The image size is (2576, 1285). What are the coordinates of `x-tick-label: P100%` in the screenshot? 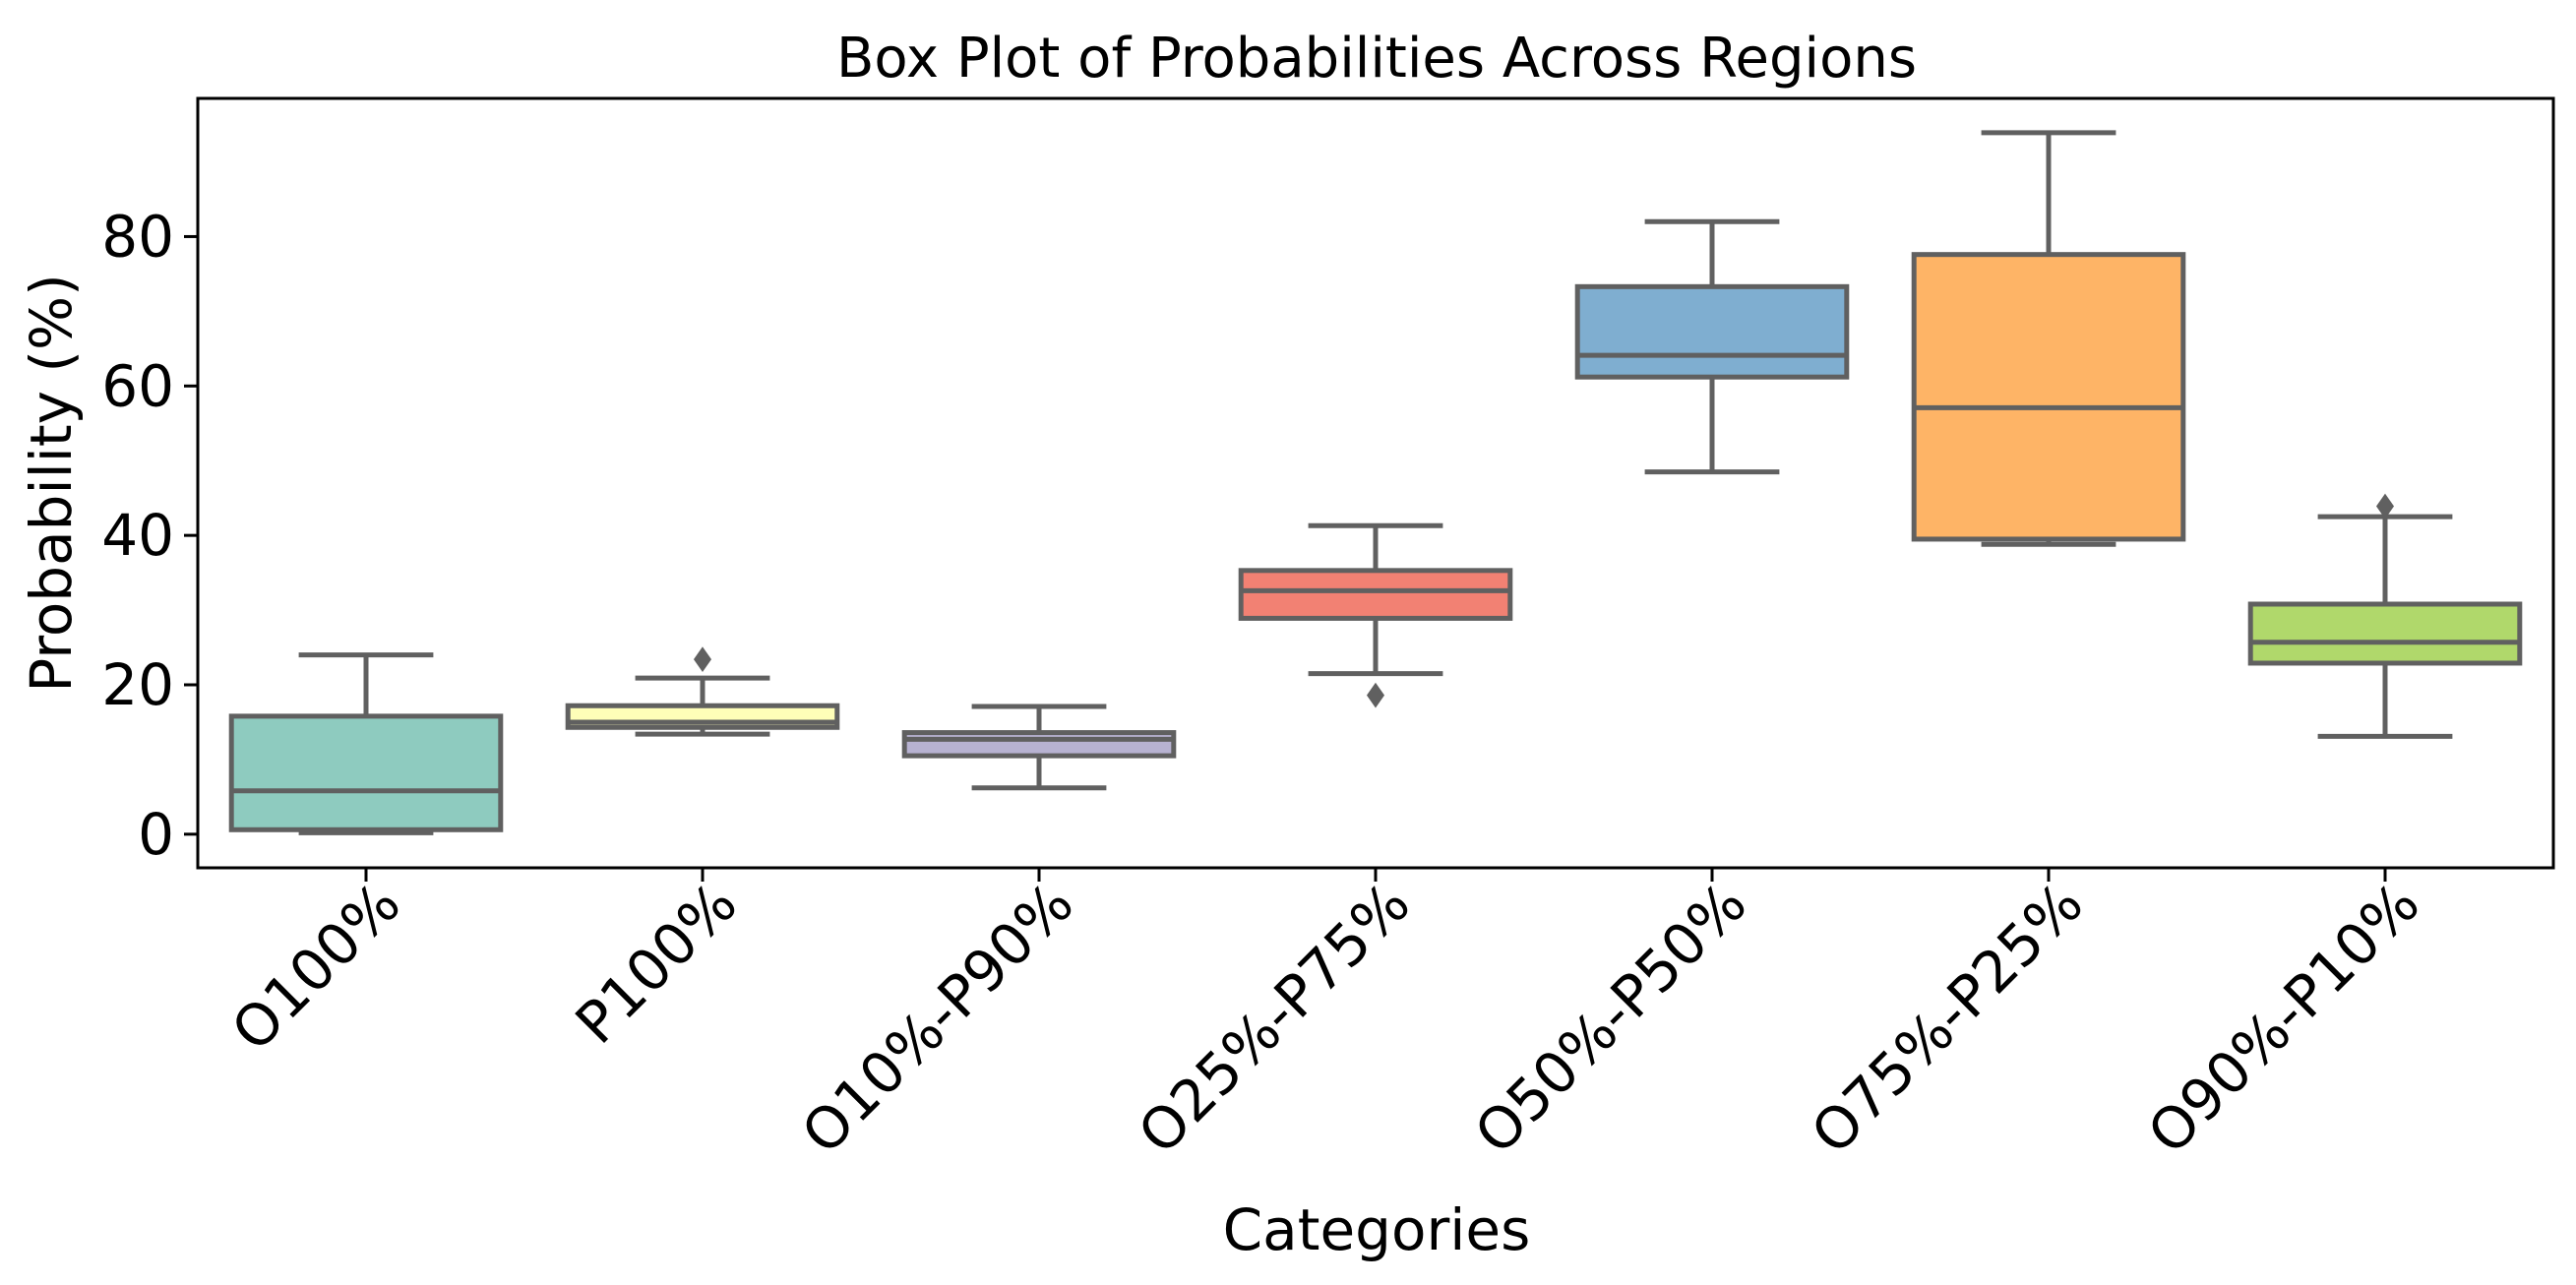 It's located at (656, 963).